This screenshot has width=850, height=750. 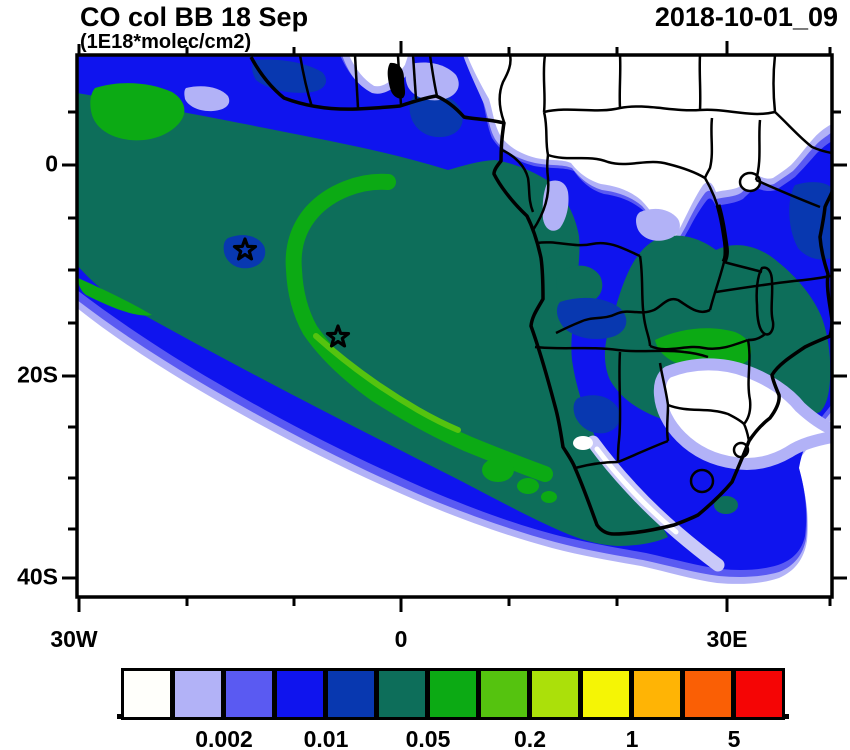 I want to click on light-pocket-congo, so click(x=555, y=205).